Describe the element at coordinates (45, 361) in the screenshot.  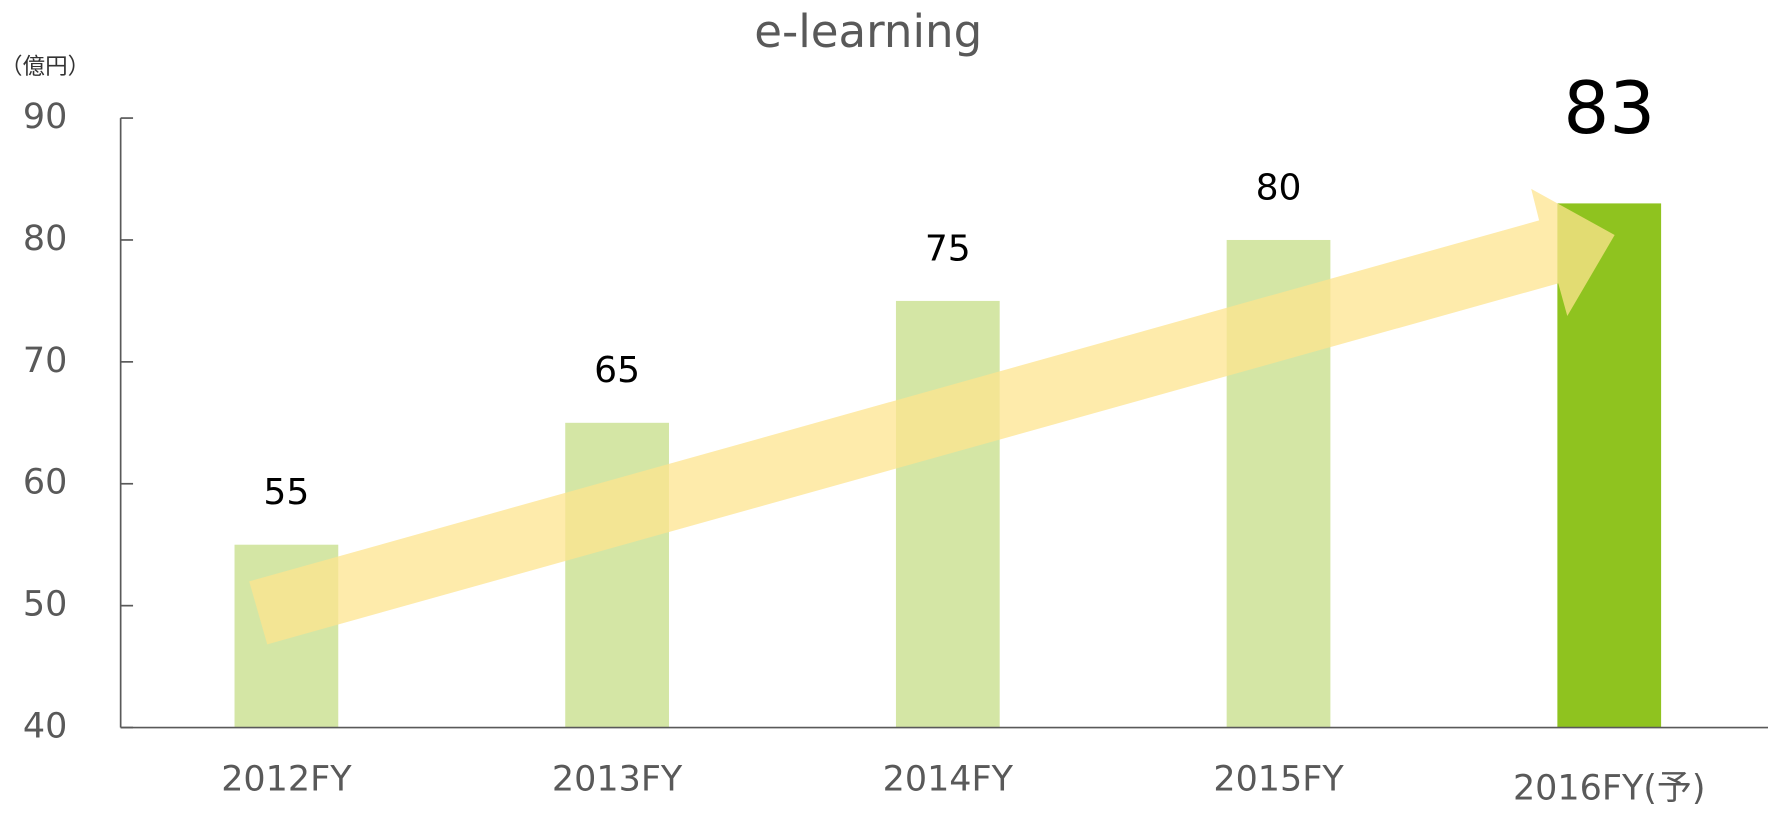
I see `y-tick-label: 70` at that location.